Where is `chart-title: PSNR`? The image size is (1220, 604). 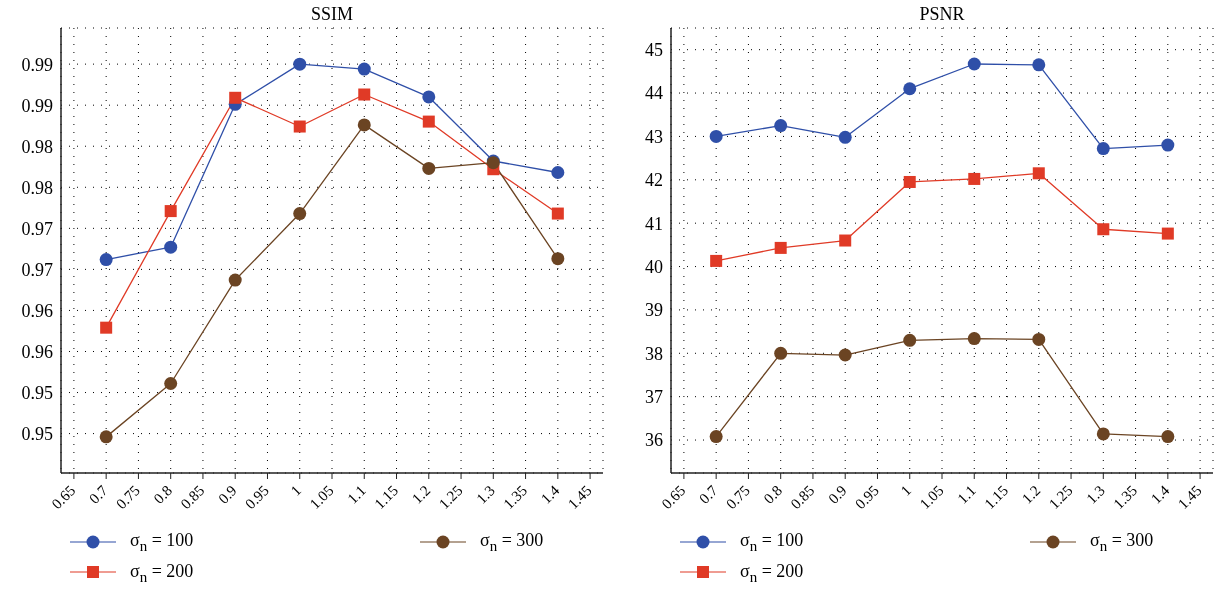 chart-title: PSNR is located at coordinates (942, 14).